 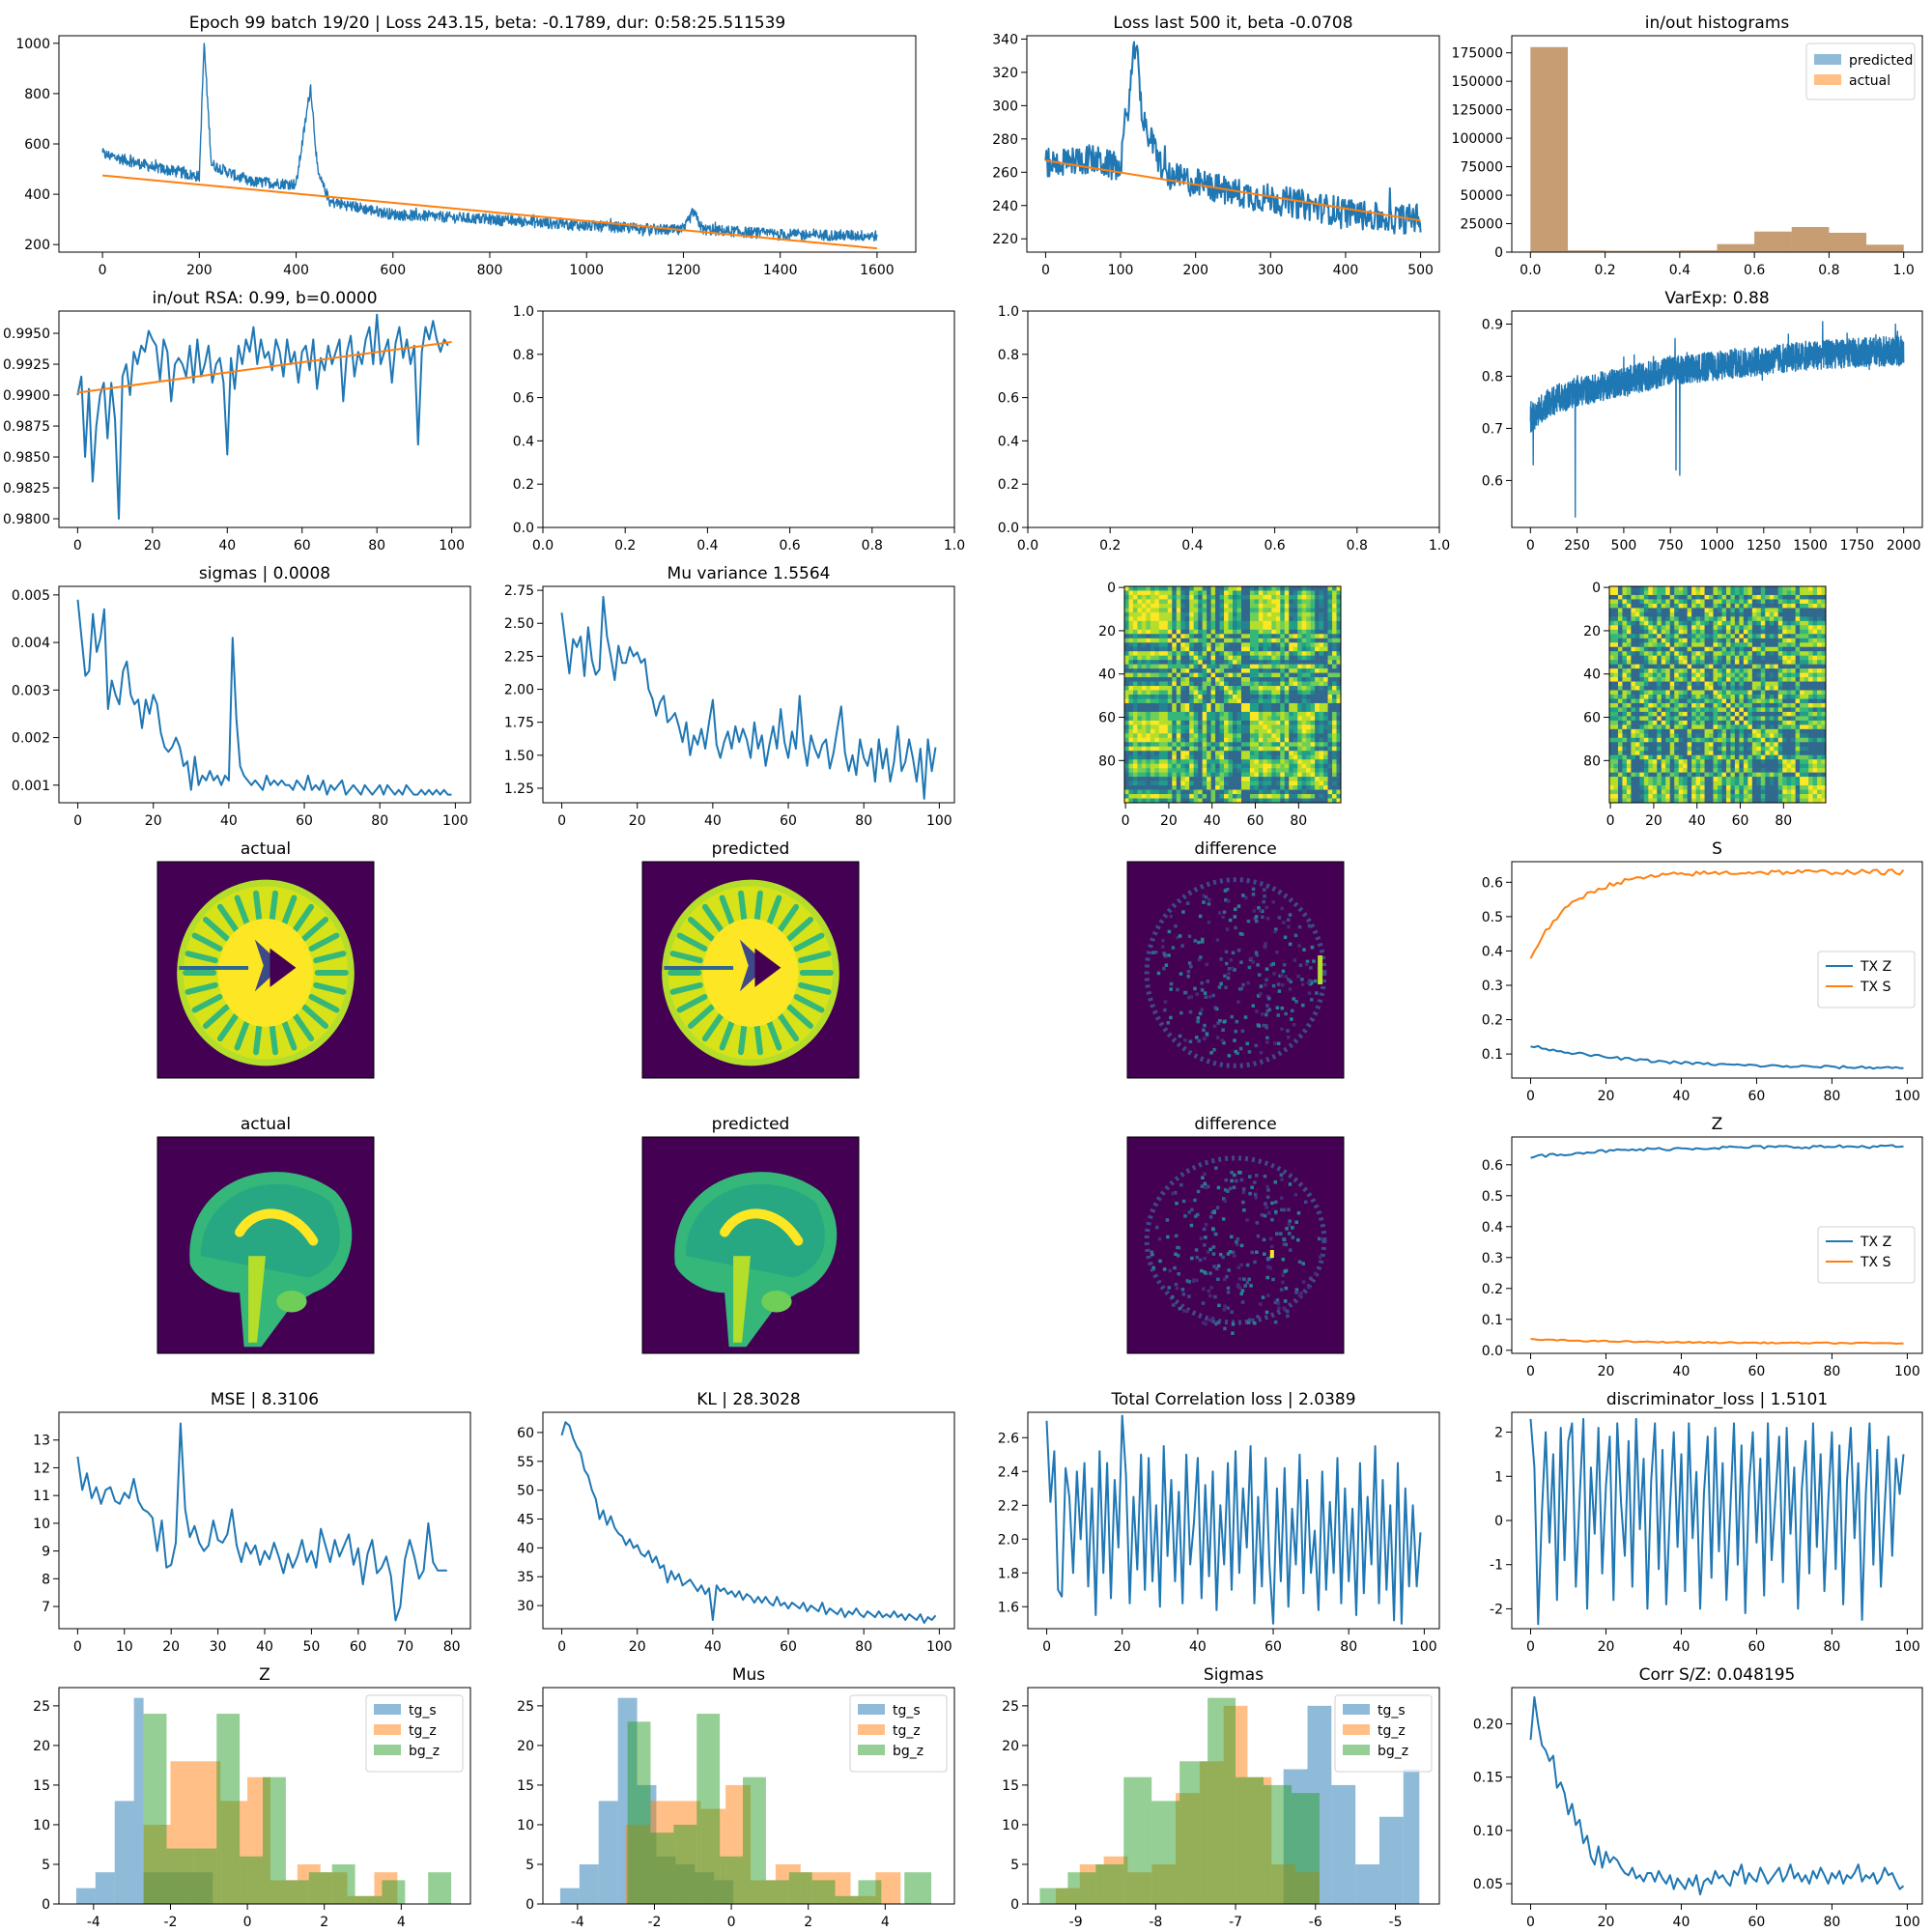 I want to click on x-tick-label: 20, so click(x=637, y=821).